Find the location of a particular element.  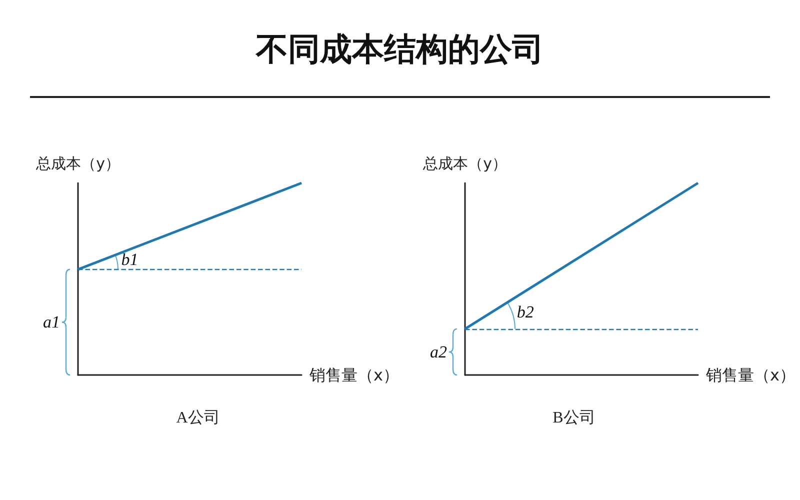

annotation: b1 is located at coordinates (129, 259).